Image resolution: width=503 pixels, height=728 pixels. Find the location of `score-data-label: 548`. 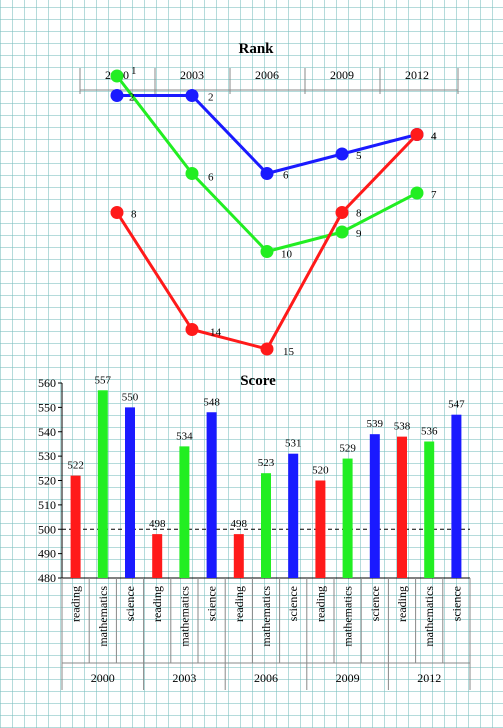

score-data-label: 548 is located at coordinates (211, 402).